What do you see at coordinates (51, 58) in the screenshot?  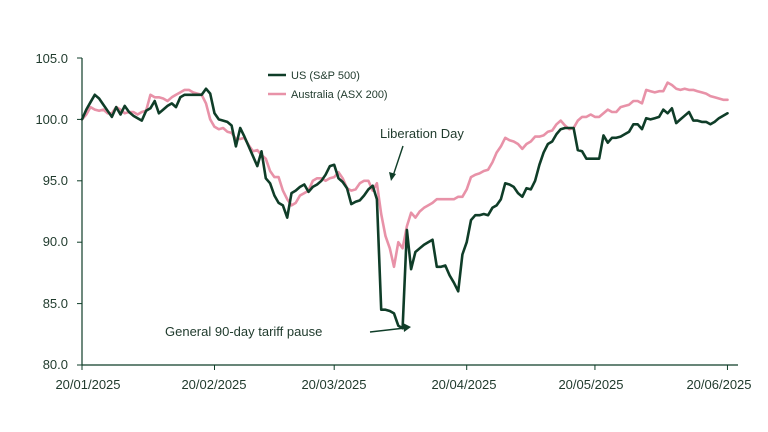 I see `y-tick-label: 105.0` at bounding box center [51, 58].